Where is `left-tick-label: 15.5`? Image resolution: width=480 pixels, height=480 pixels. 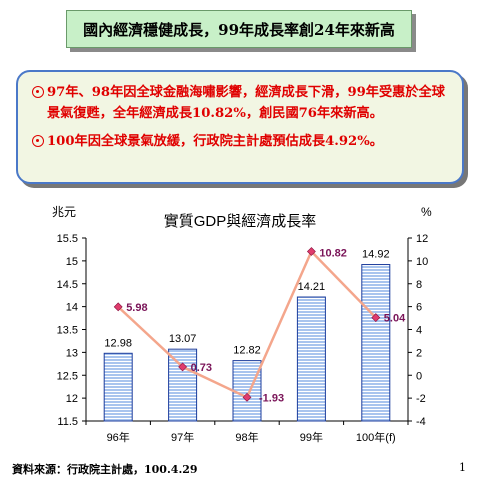
left-tick-label: 15.5 is located at coordinates (67, 239).